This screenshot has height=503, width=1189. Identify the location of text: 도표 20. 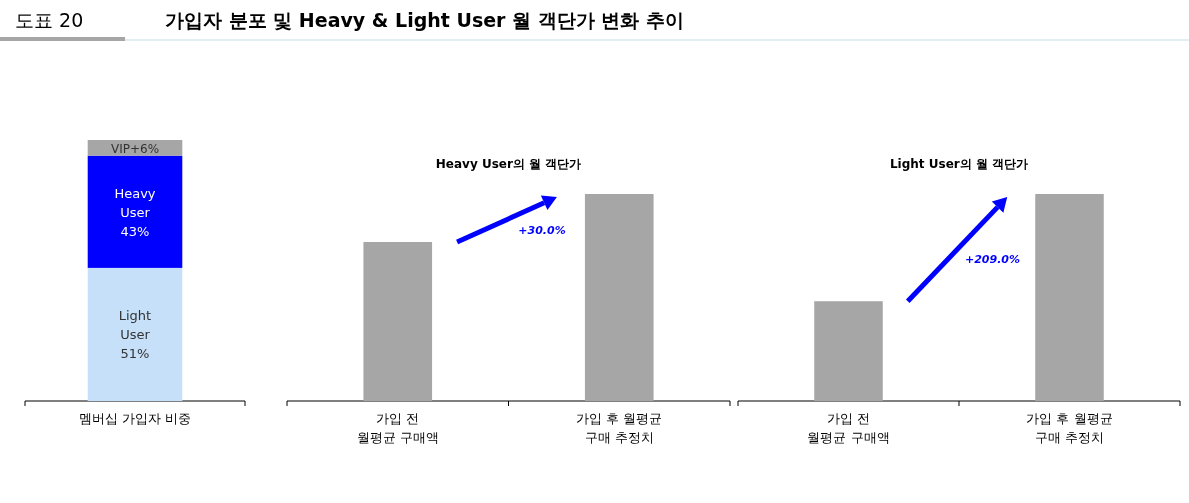
(49, 20).